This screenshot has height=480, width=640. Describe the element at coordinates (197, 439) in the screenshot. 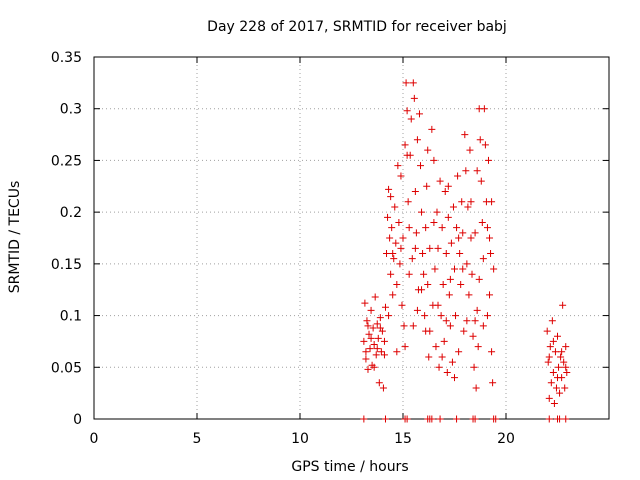

I see `x-tick-label: 5` at that location.